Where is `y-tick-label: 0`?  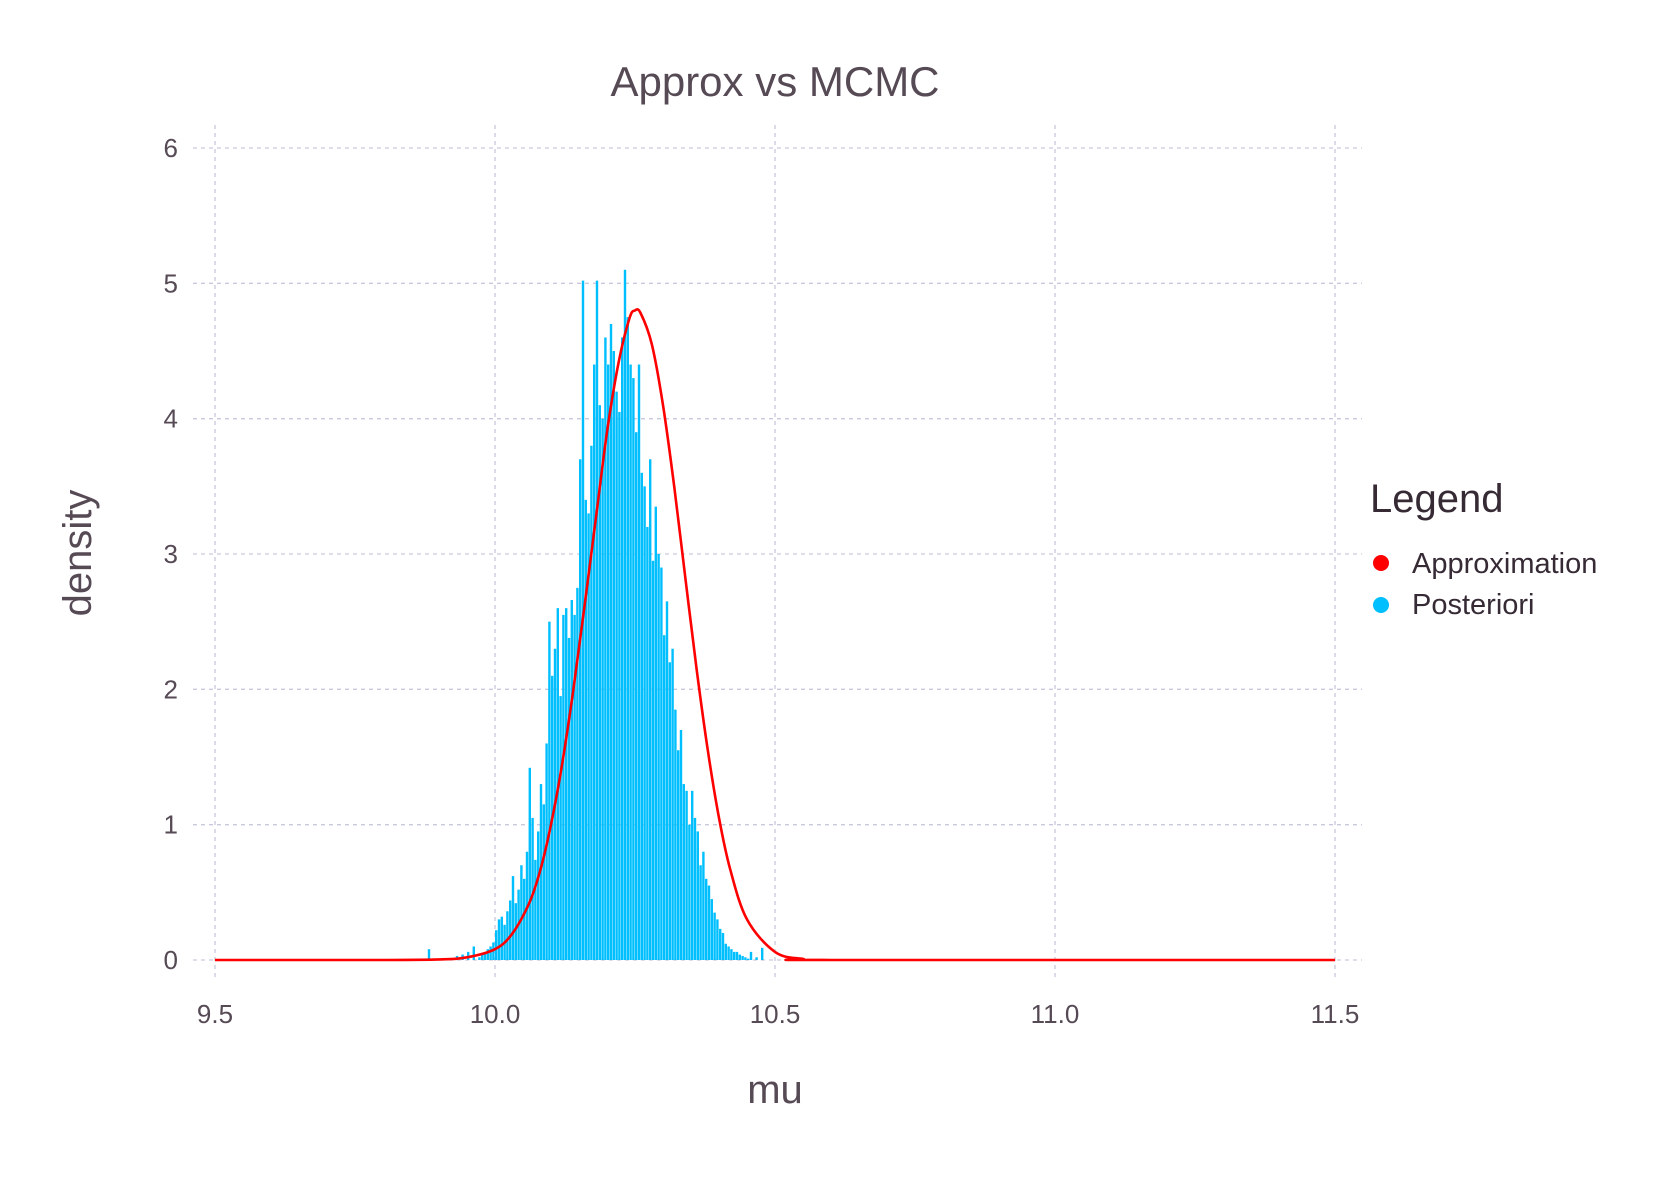
y-tick-label: 0 is located at coordinates (171, 960).